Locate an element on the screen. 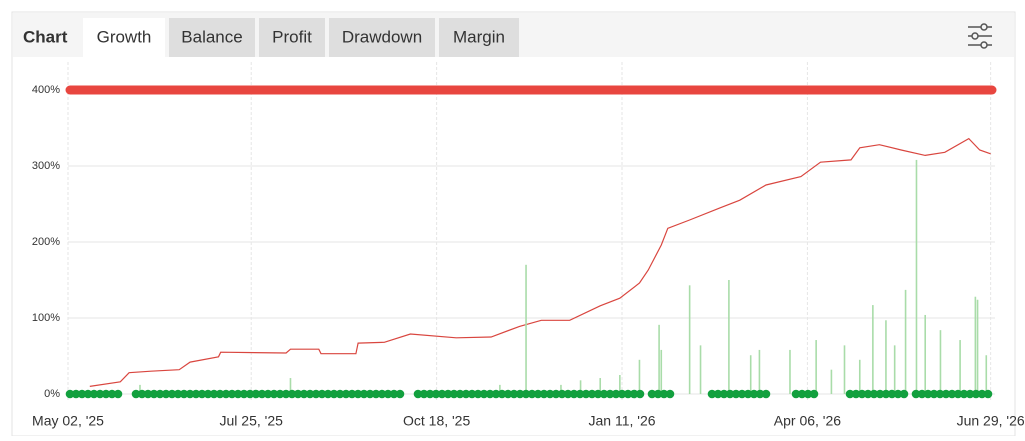 This screenshot has height=441, width=1025. y-tick-label: 400% is located at coordinates (46, 90).